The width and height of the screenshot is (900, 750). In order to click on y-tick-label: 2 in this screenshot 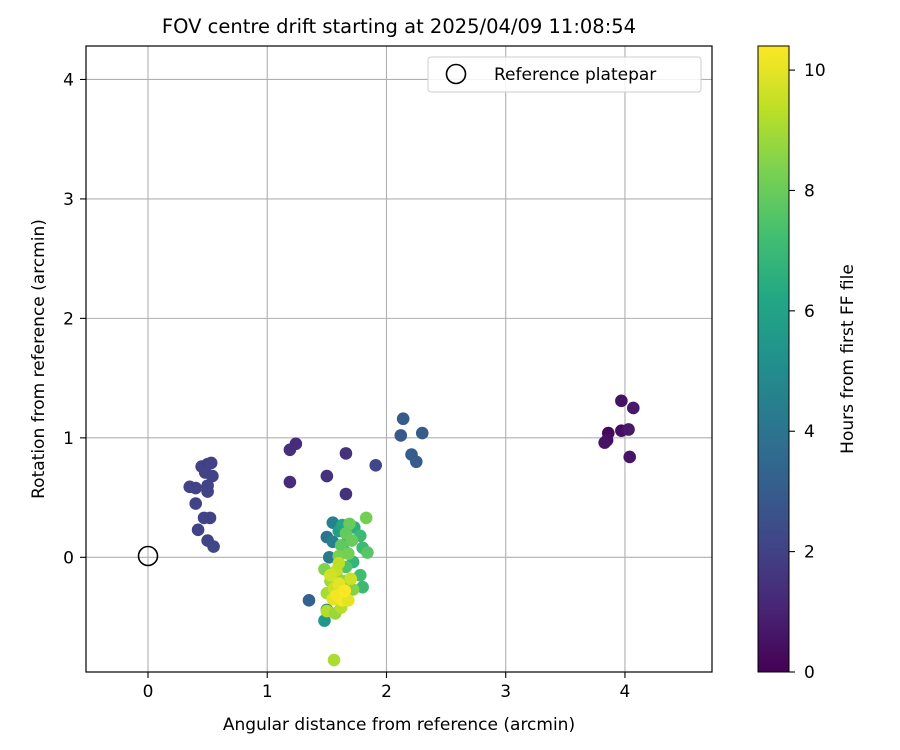, I will do `click(68, 319)`.